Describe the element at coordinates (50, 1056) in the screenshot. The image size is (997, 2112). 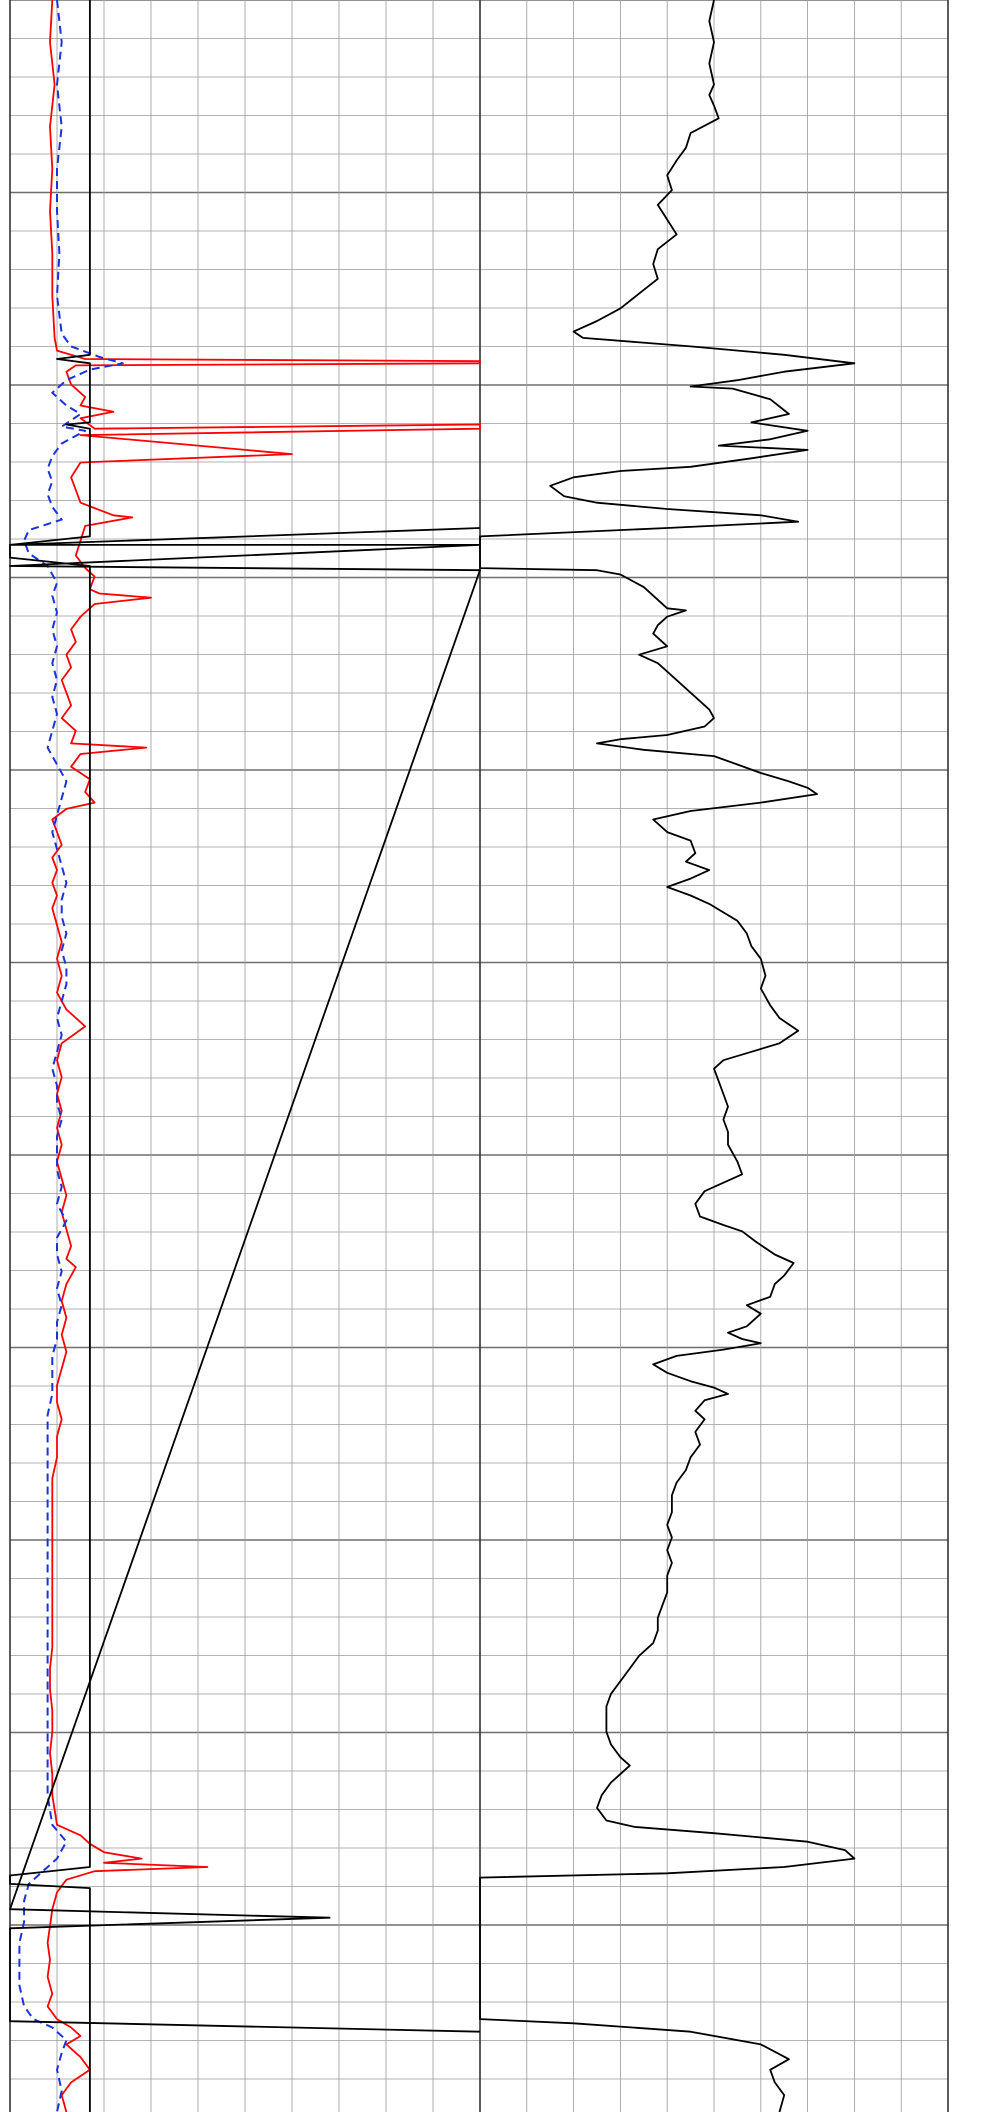
I see `curve-left-black-line` at that location.